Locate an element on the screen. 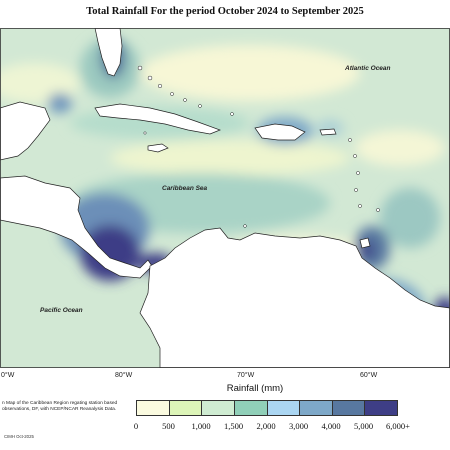 This screenshot has width=450, height=450. color-legend is located at coordinates (267, 408).